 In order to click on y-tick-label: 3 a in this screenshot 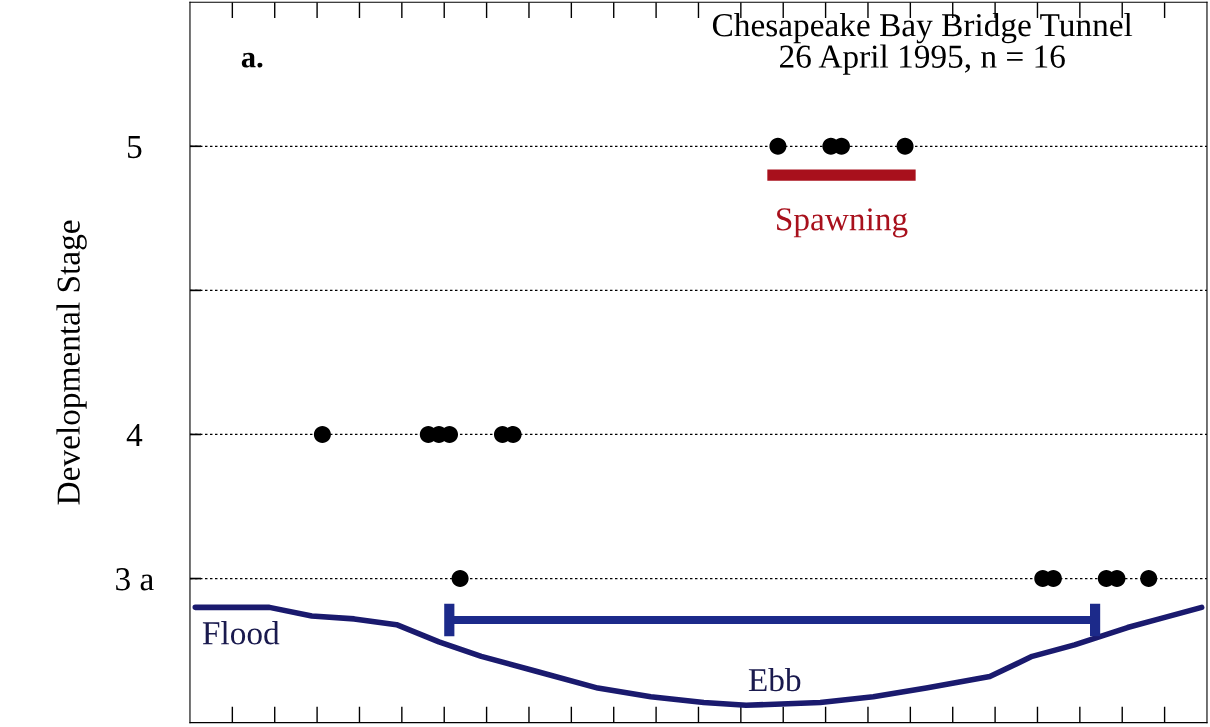, I will do `click(135, 579)`.